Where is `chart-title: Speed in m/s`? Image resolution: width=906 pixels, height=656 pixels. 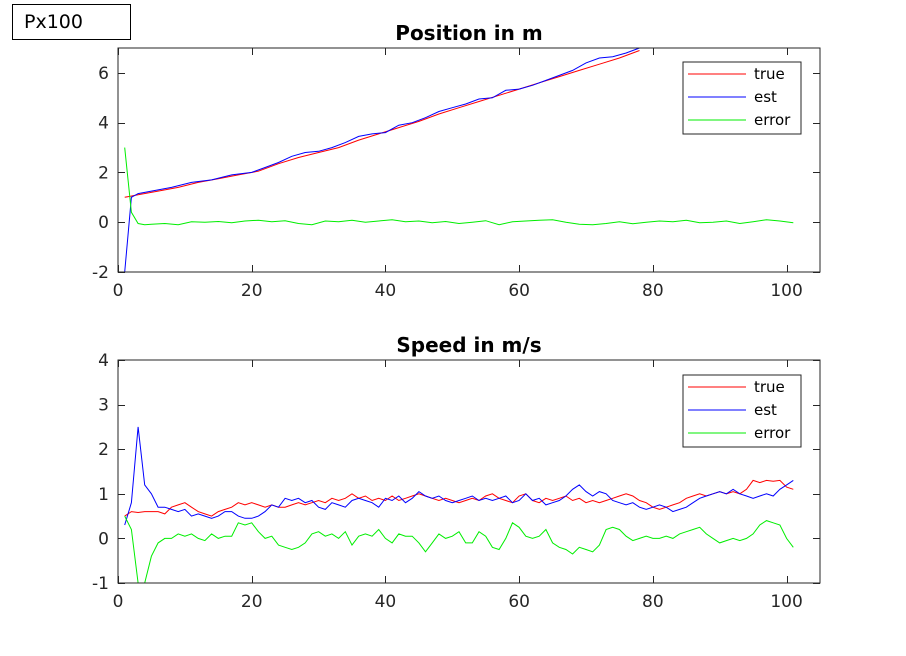
chart-title: Speed in m/s is located at coordinates (468, 345).